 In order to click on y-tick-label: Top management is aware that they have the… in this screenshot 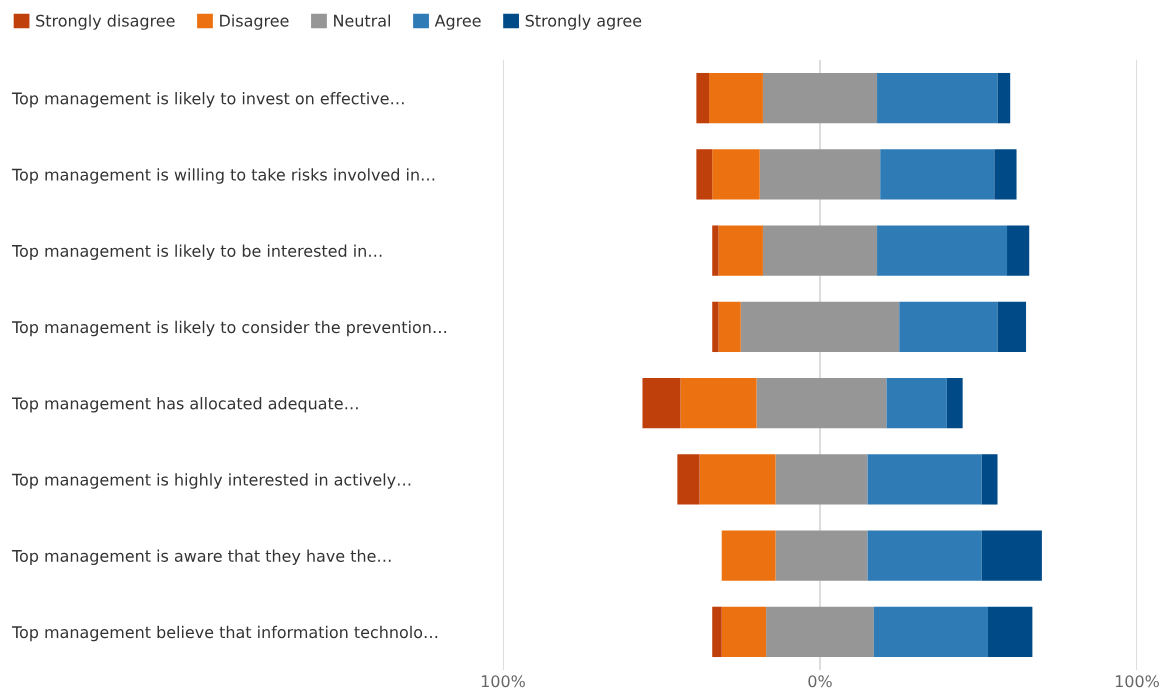, I will do `click(201, 557)`.